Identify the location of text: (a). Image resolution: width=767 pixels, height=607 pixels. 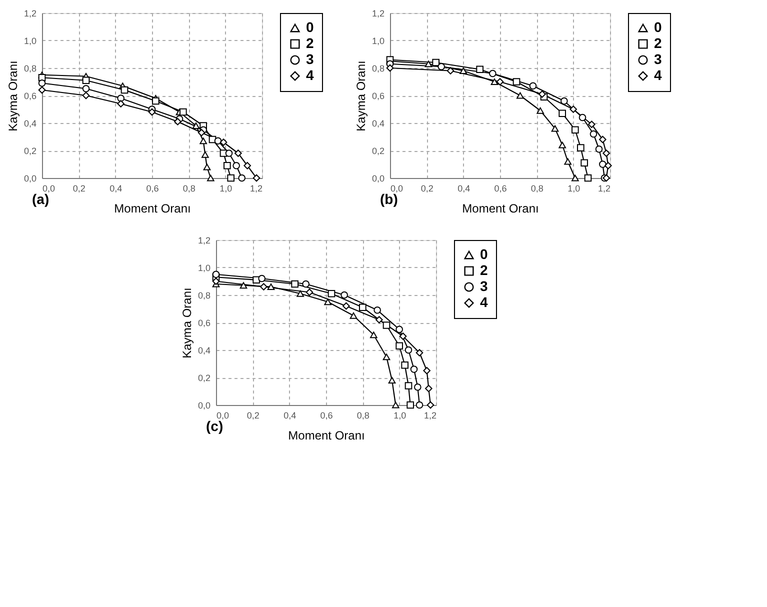
(41, 199).